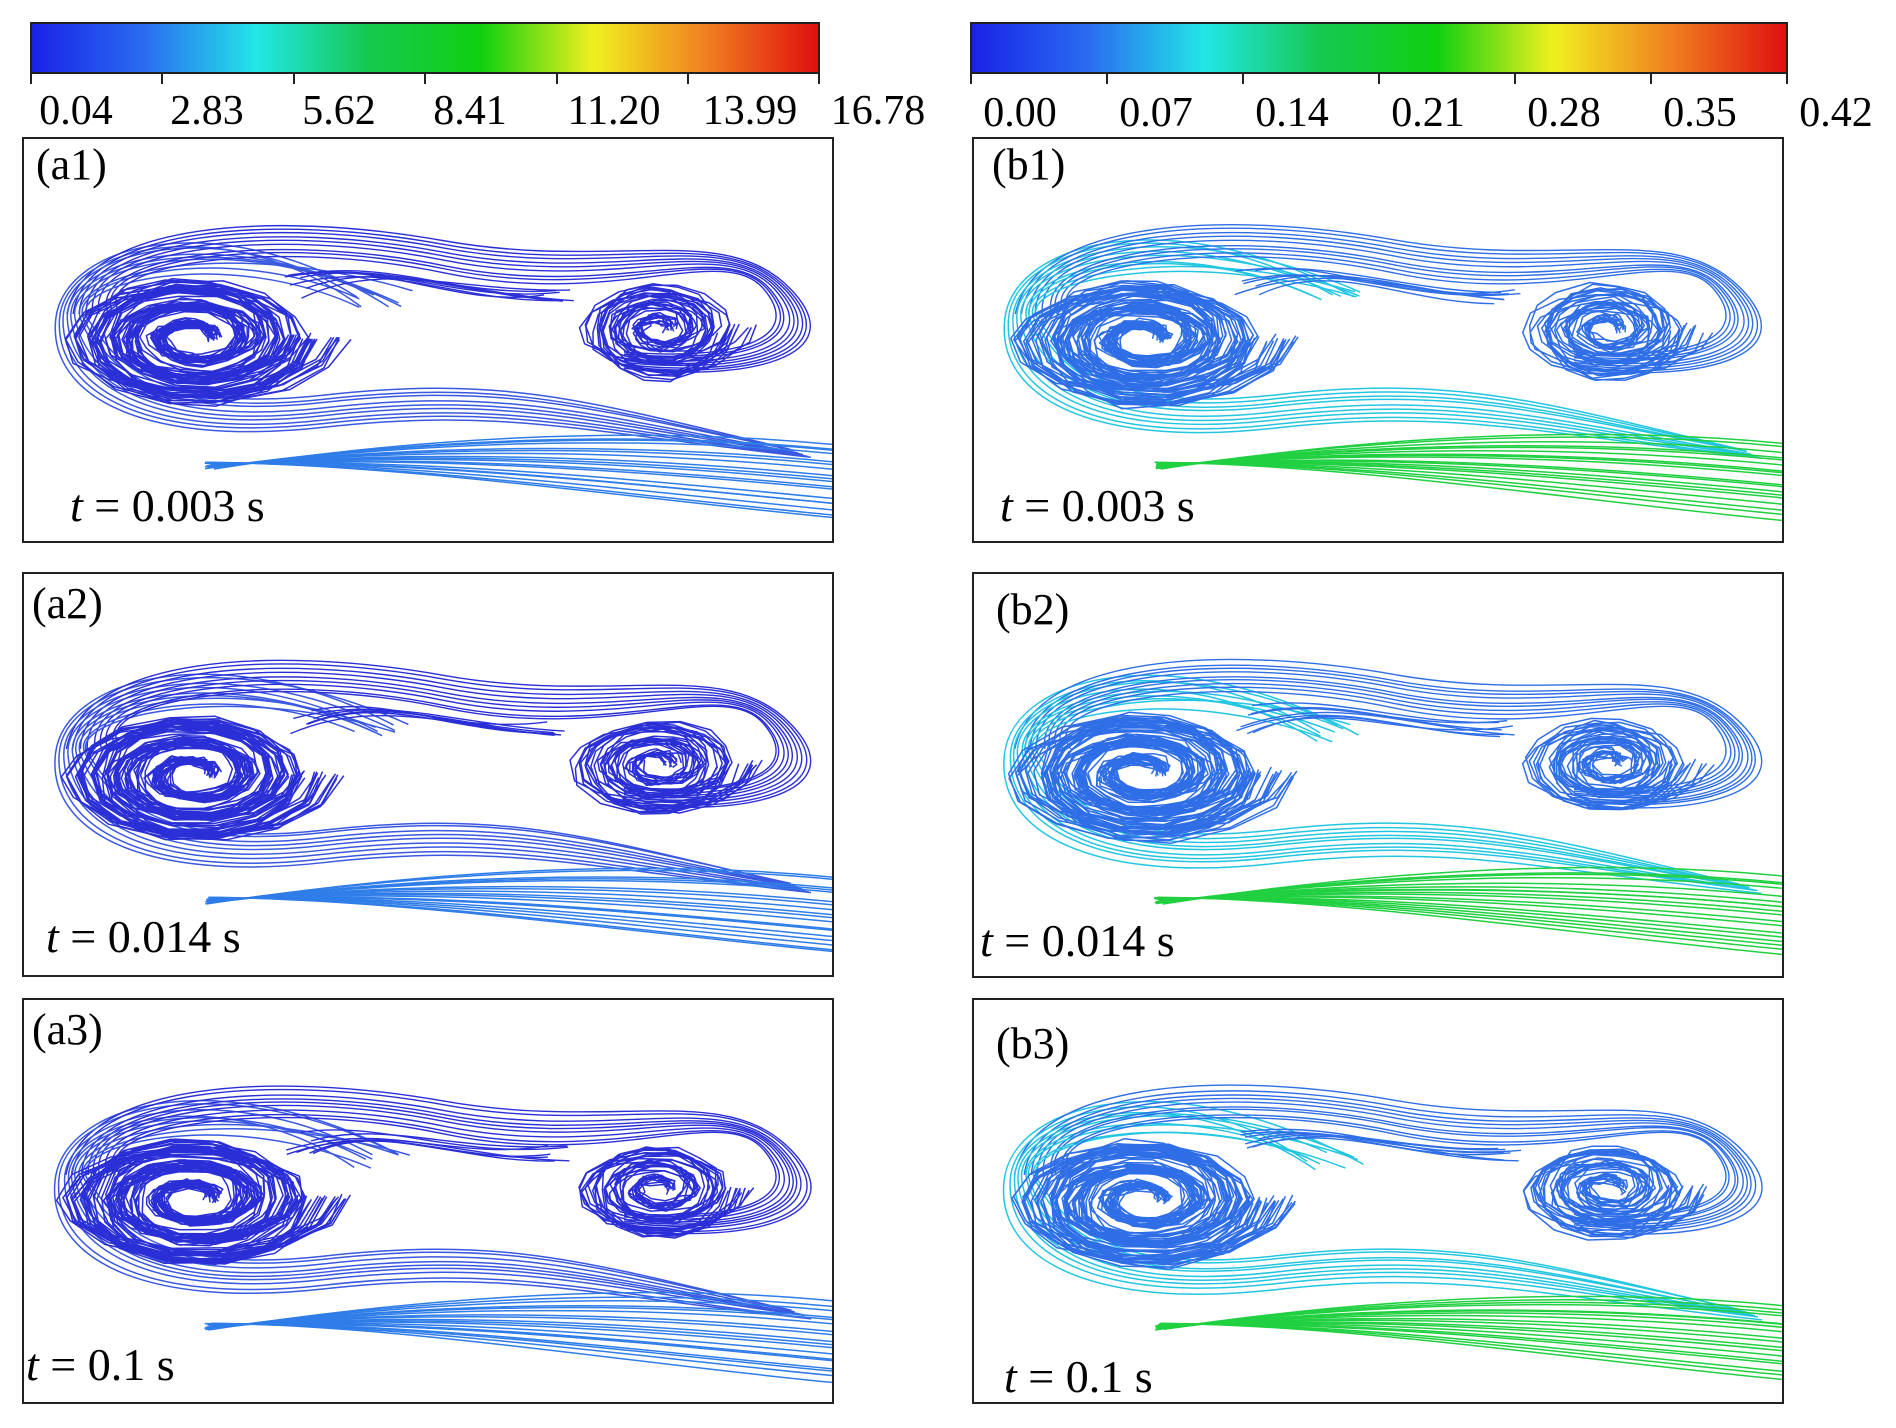 This screenshot has width=1896, height=1428. I want to click on colorbar-b-tick-label: 0.42, so click(1836, 113).